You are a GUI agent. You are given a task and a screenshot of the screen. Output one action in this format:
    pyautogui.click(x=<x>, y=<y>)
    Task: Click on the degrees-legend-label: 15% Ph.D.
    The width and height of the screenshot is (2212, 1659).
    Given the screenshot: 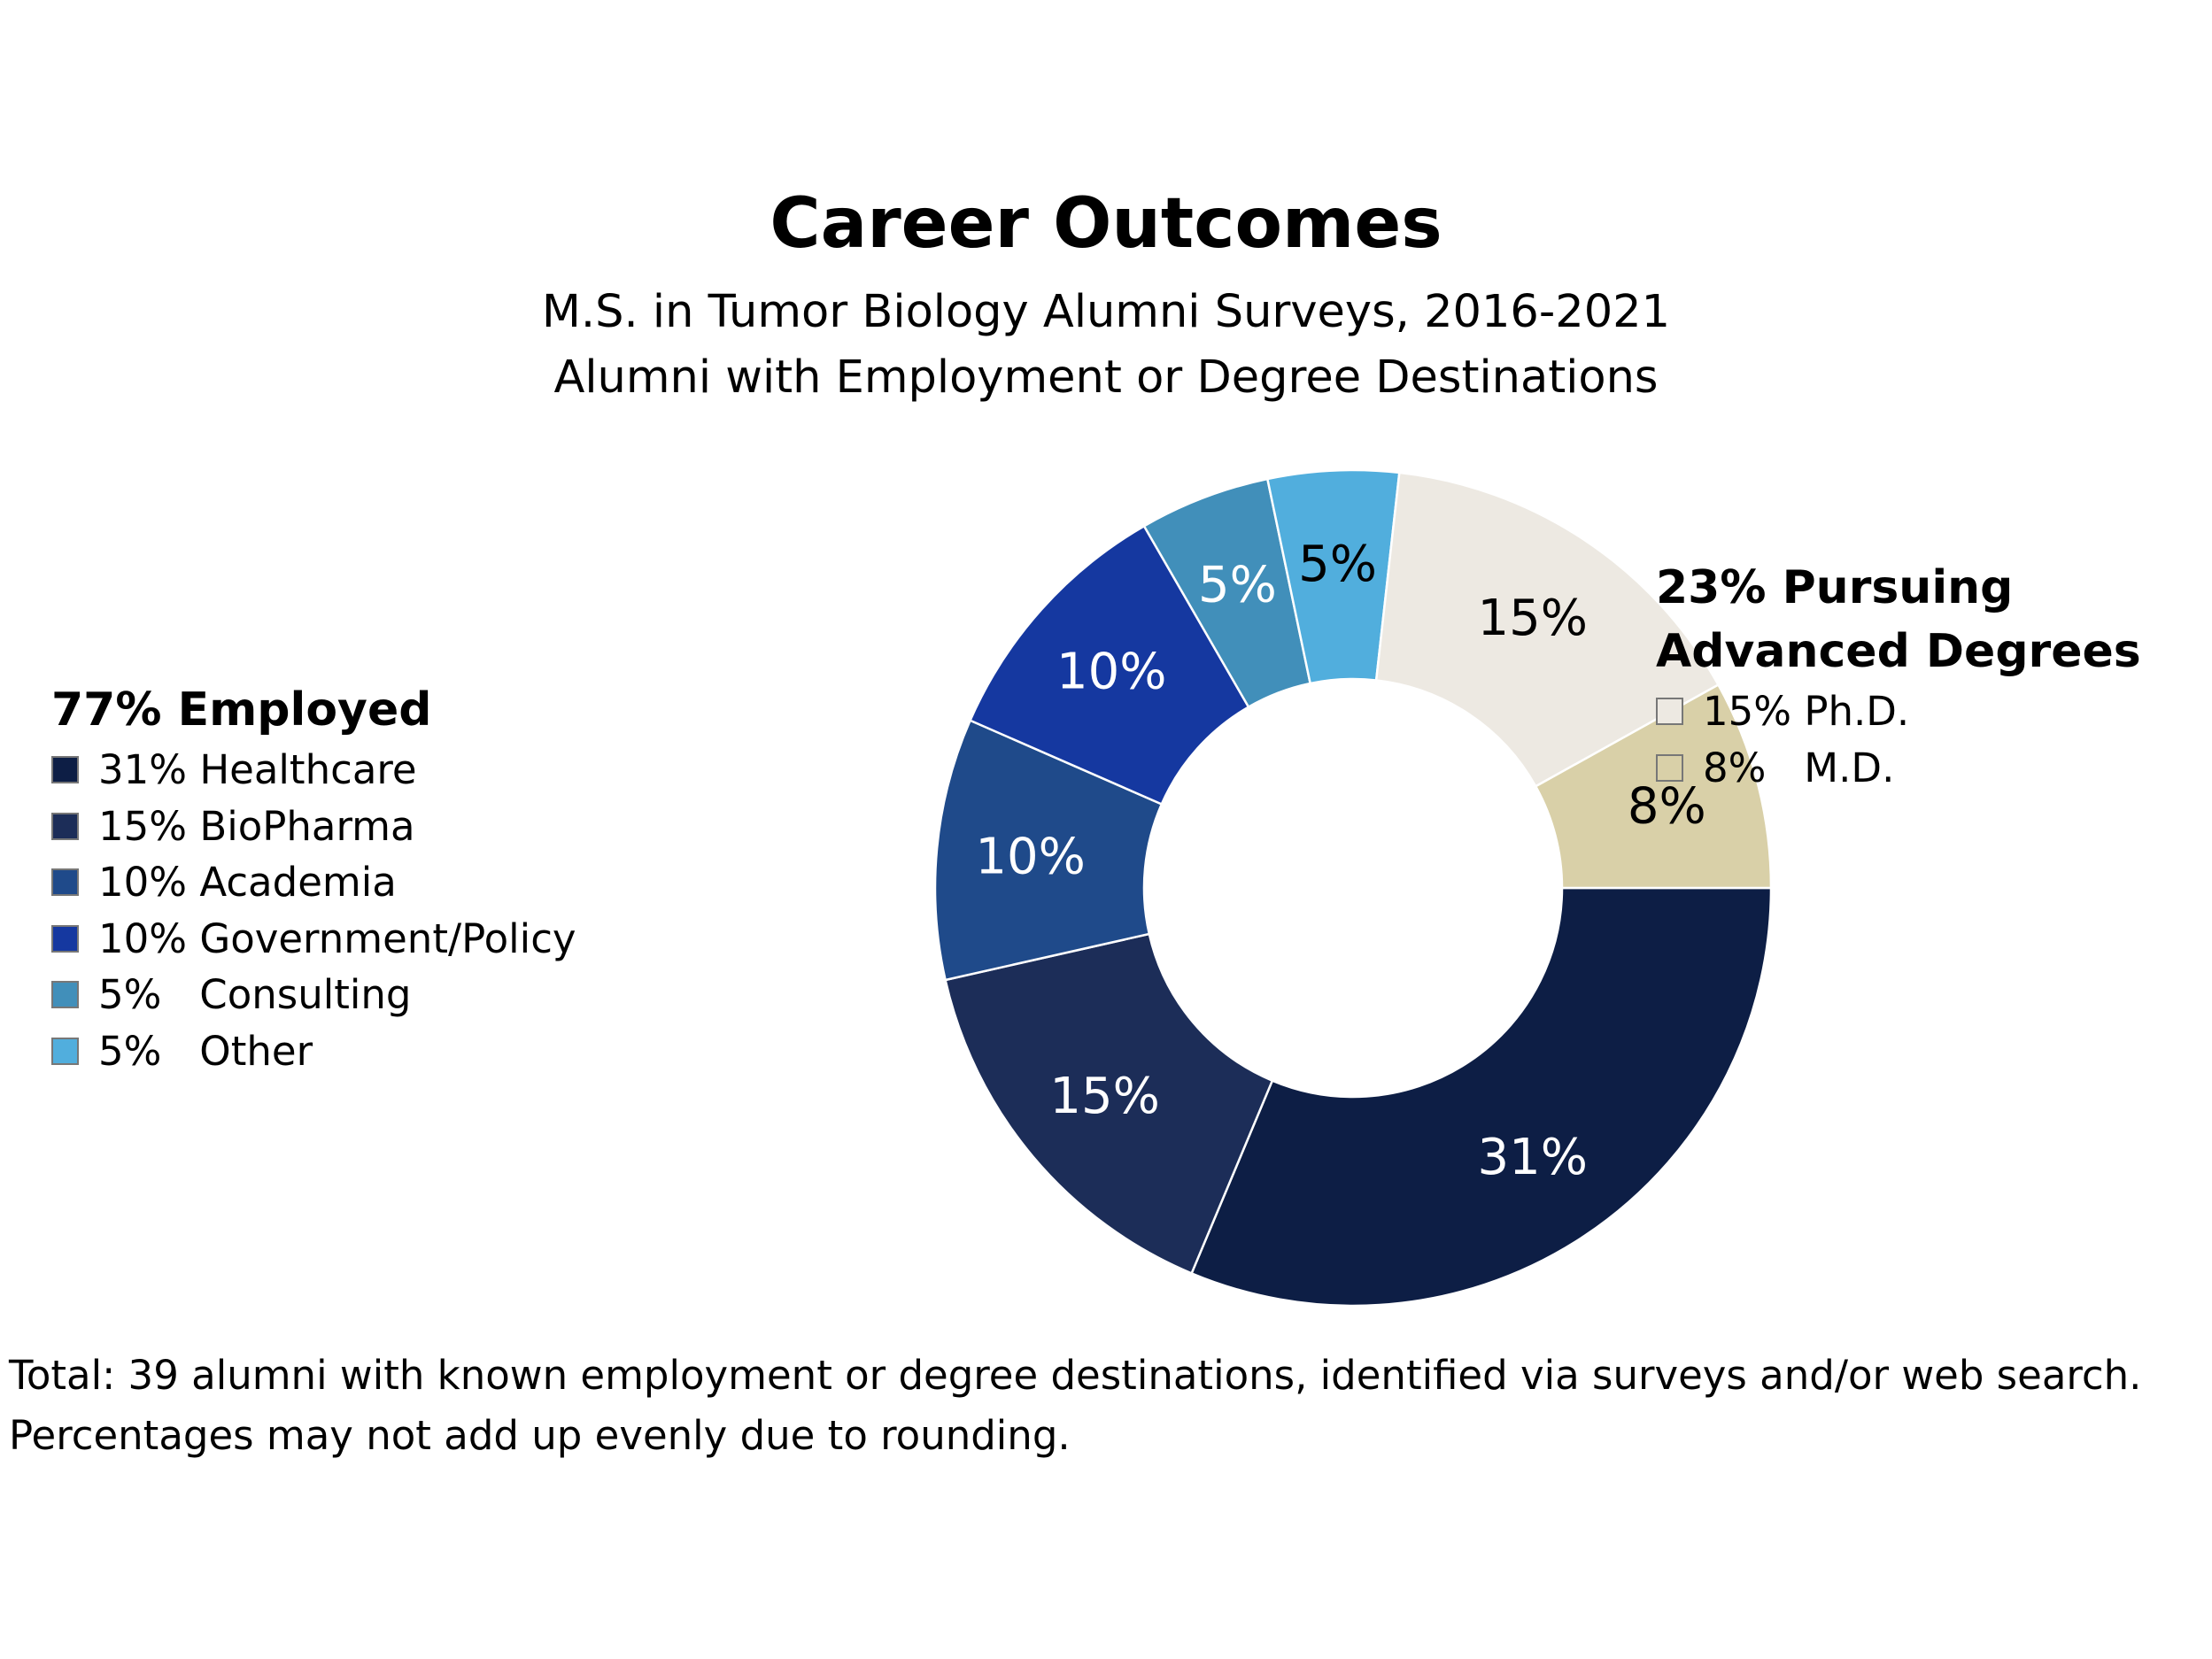 What is the action you would take?
    pyautogui.click(x=1806, y=711)
    